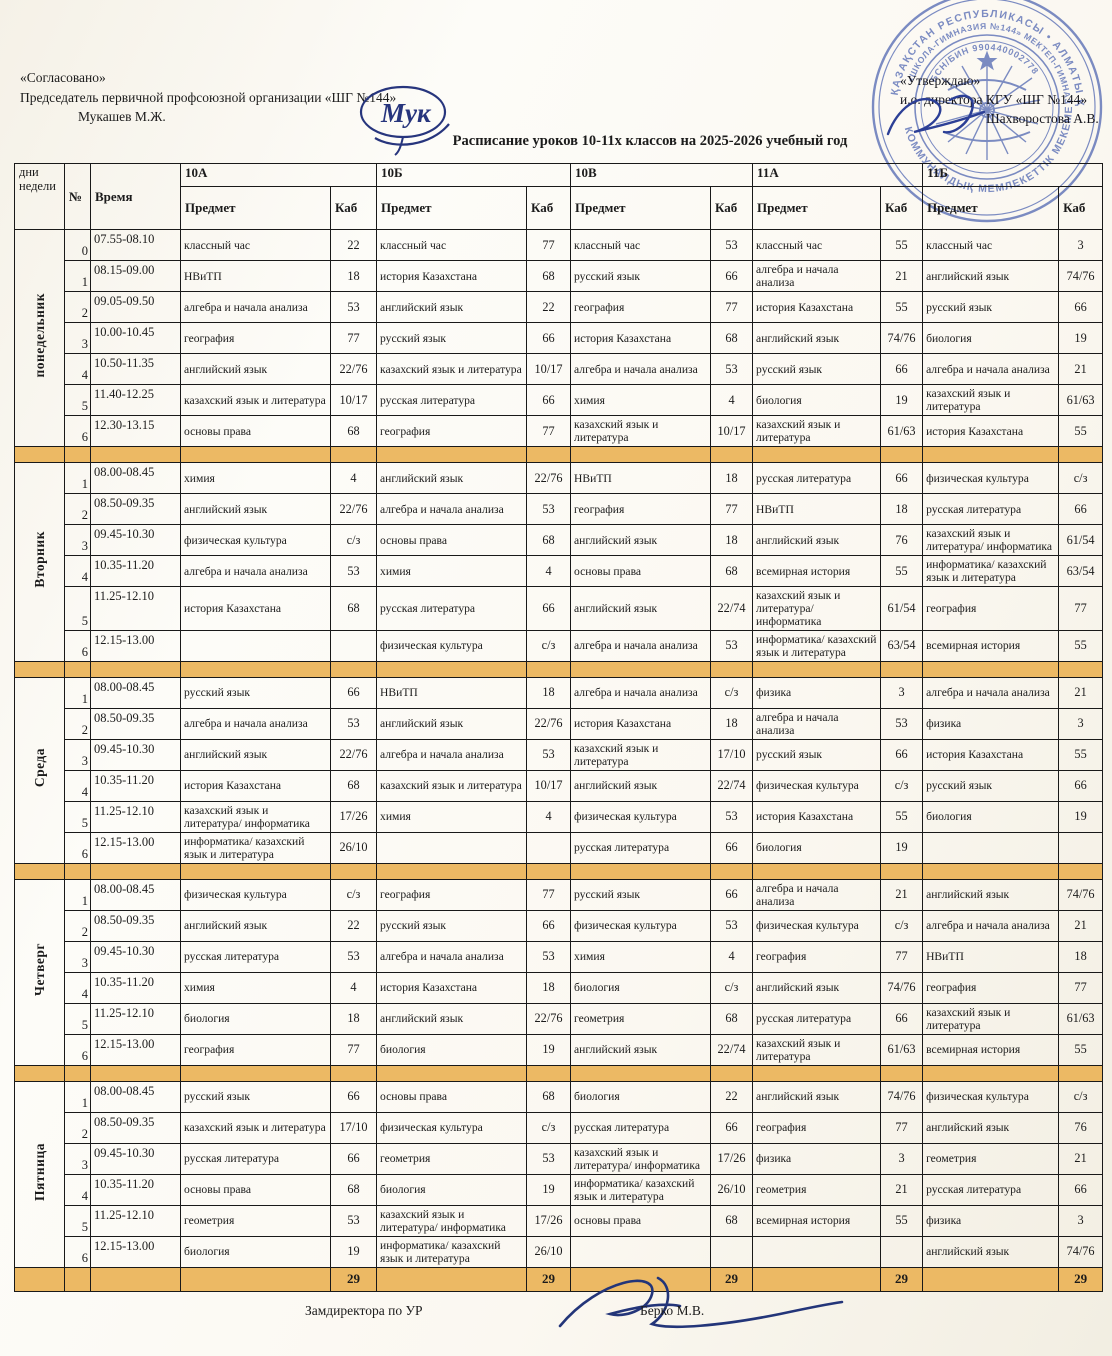 This screenshot has height=1356, width=1112. What do you see at coordinates (991, 645) in the screenshot?
I see `subject-cell: всемирная история` at bounding box center [991, 645].